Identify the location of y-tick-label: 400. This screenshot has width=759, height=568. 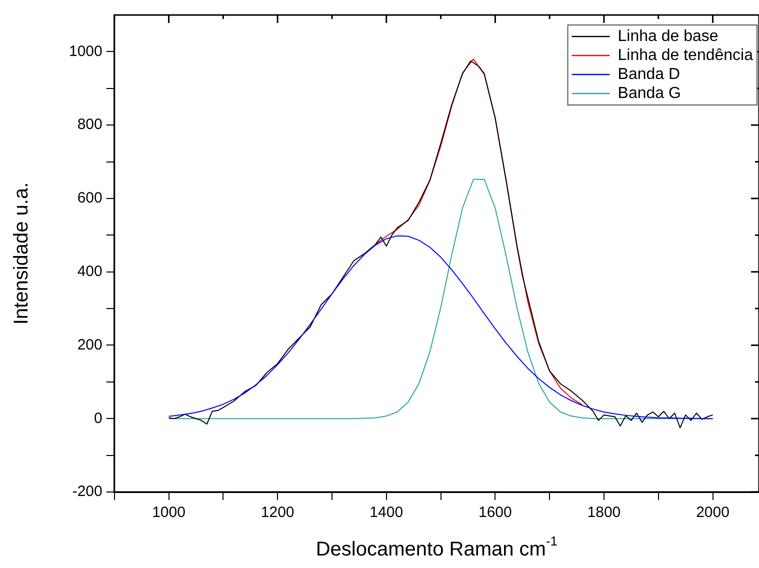
(89, 271).